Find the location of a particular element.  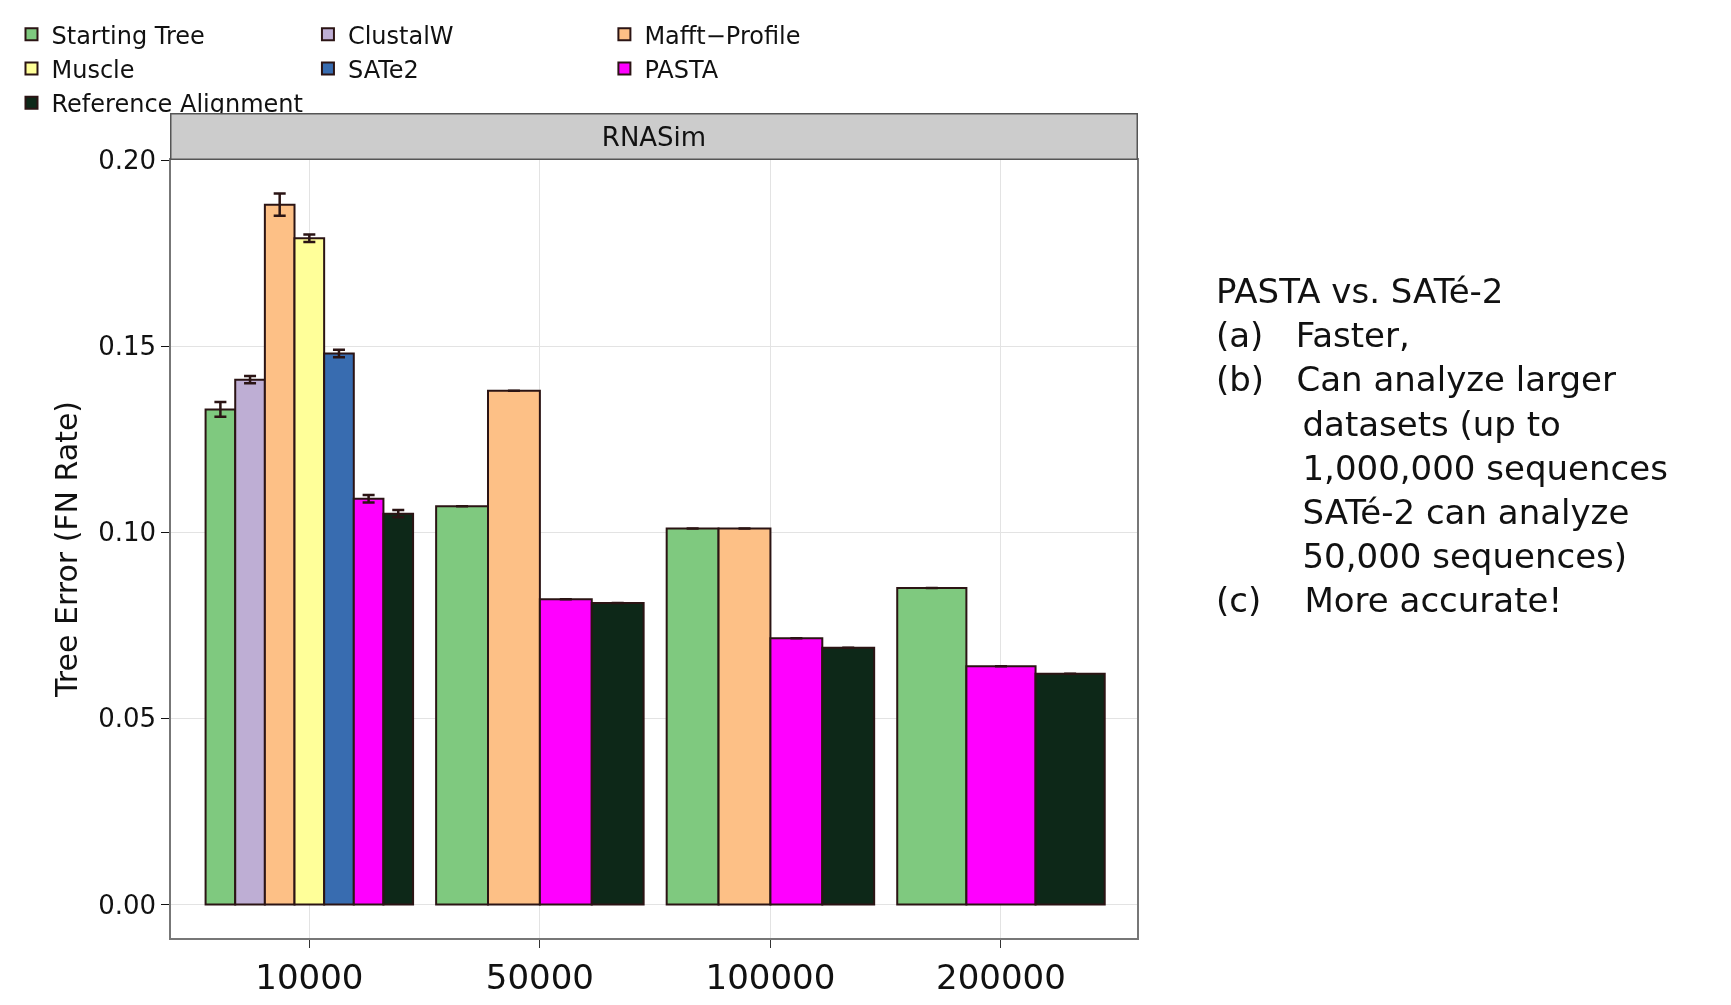

chart-title: RNASim is located at coordinates (654, 136).